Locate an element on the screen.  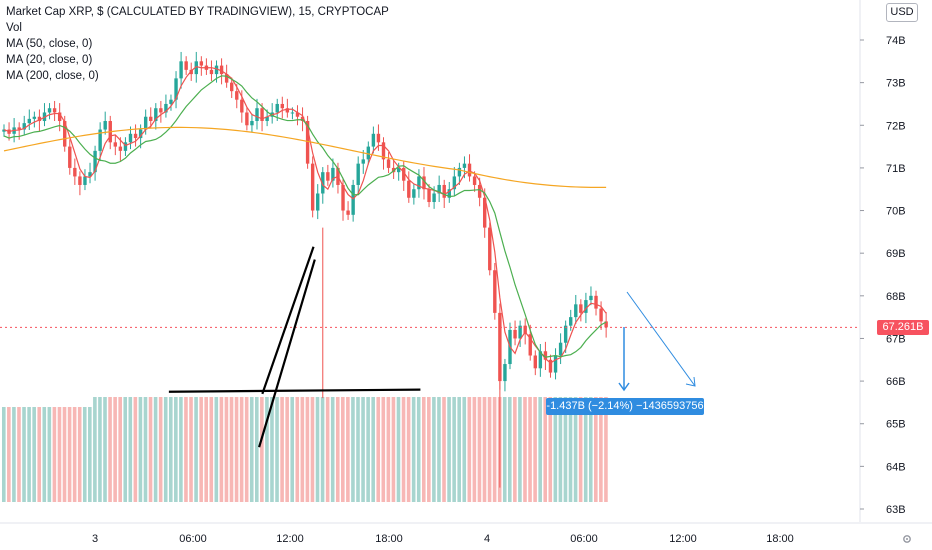
price-tick-label: 67B is located at coordinates (896, 339).